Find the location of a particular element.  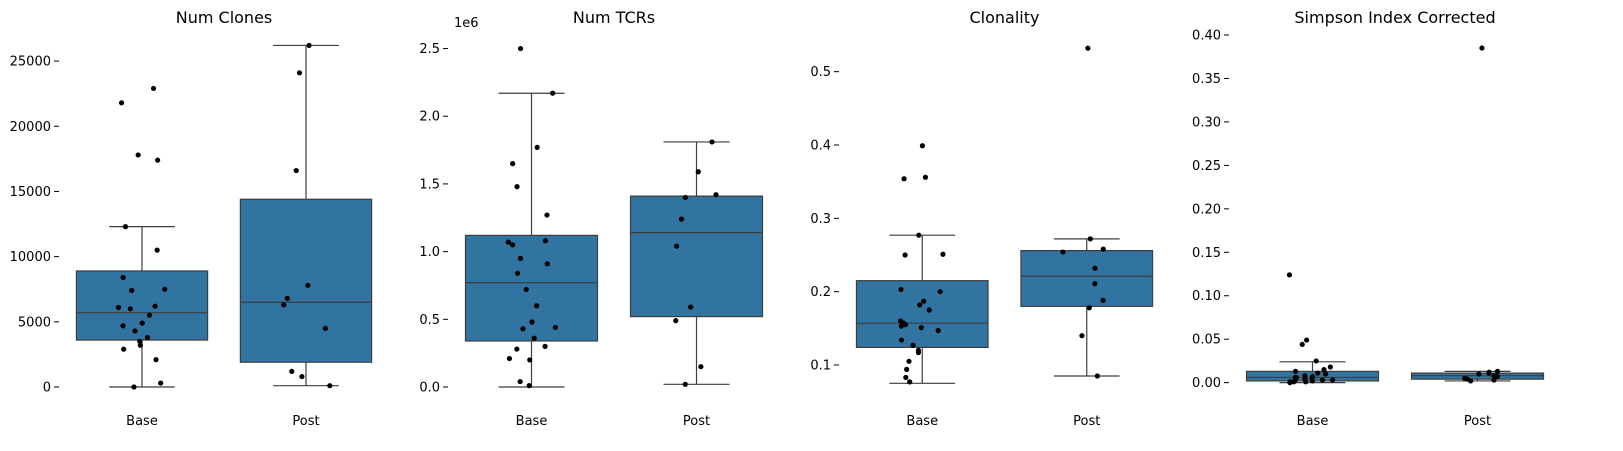

chart-title: Simpson Index Corrected is located at coordinates (1394, 17).